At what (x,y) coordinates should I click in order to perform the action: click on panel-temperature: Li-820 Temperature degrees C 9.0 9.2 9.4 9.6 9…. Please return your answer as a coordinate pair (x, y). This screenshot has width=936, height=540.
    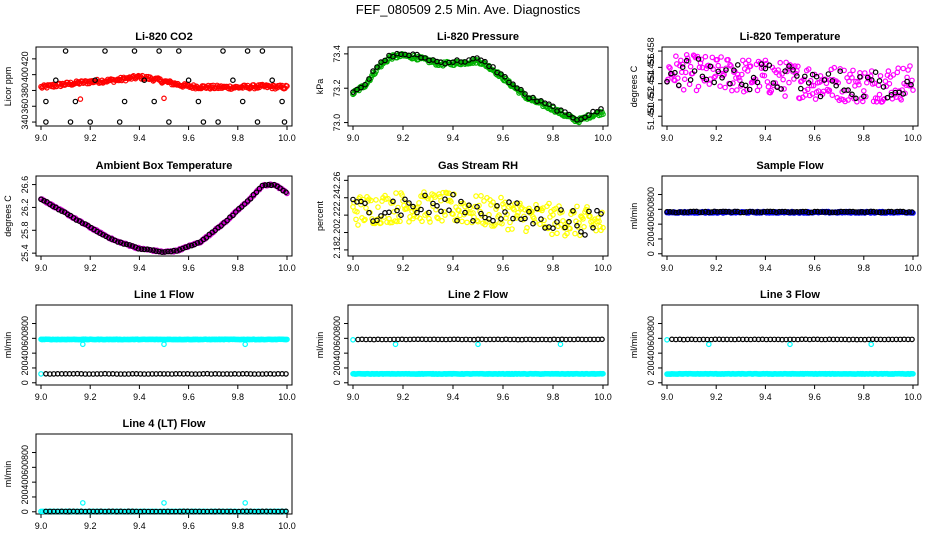
    Looking at the image, I should click on (775, 87).